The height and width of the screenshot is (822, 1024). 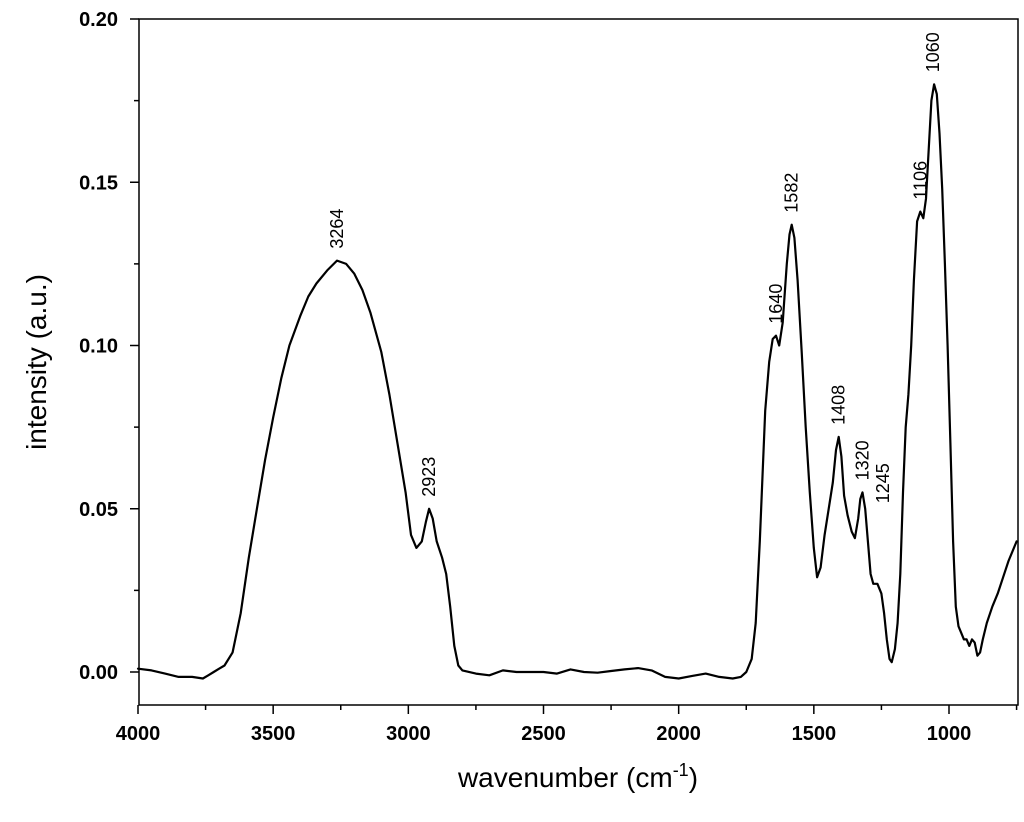 What do you see at coordinates (408, 734) in the screenshot?
I see `x-tick-label: 3000` at bounding box center [408, 734].